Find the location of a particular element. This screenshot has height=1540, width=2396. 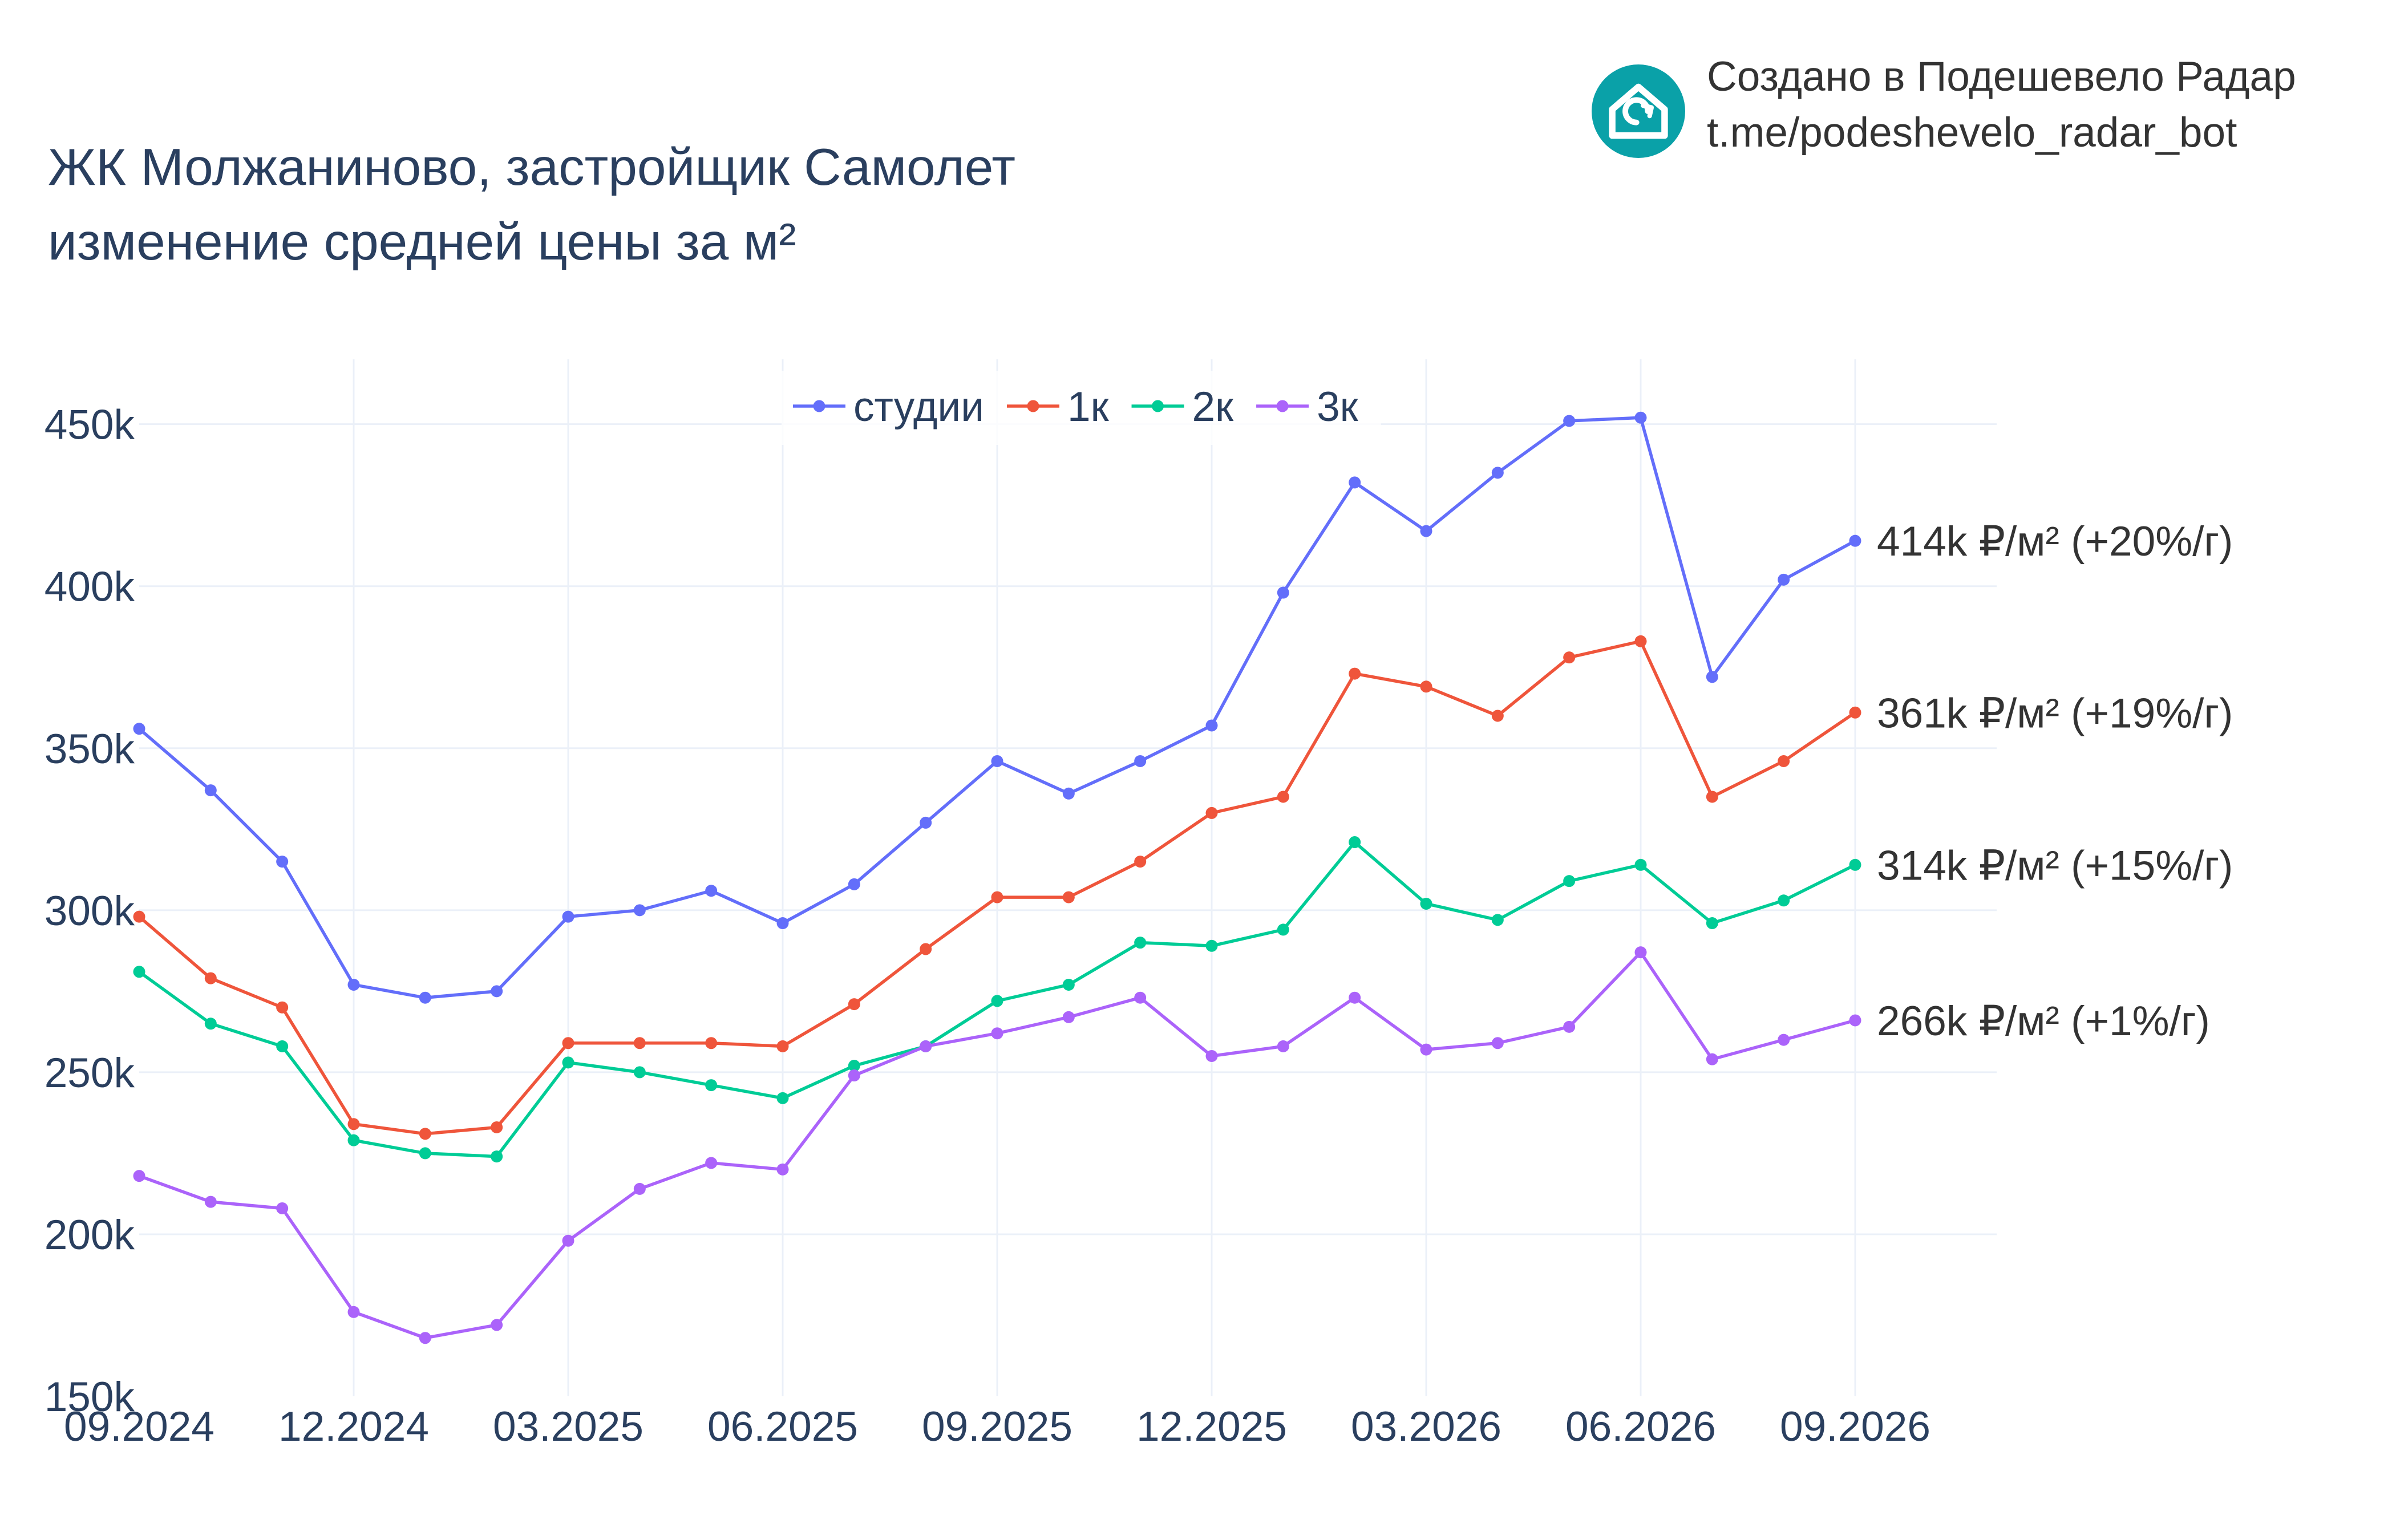

logo-arrow-head is located at coordinates (1647, 111).